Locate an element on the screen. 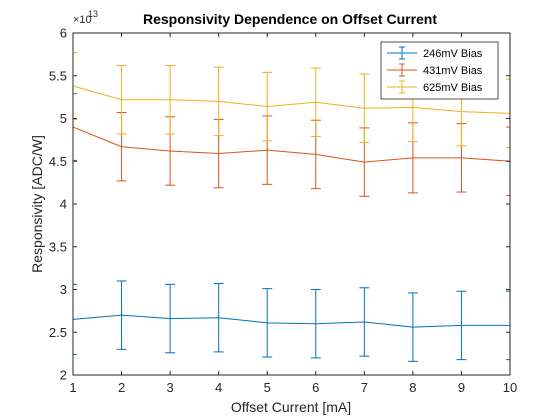  x-tick-label: 7 is located at coordinates (364, 387).